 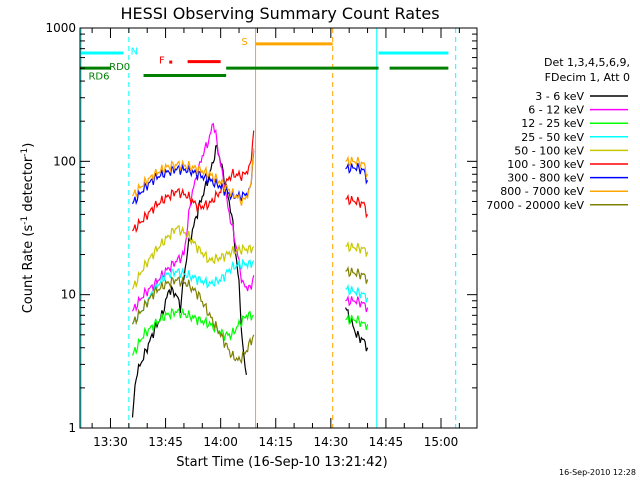 What do you see at coordinates (357, 322) in the screenshot?
I see `series-line-12-25-kev-part2` at bounding box center [357, 322].